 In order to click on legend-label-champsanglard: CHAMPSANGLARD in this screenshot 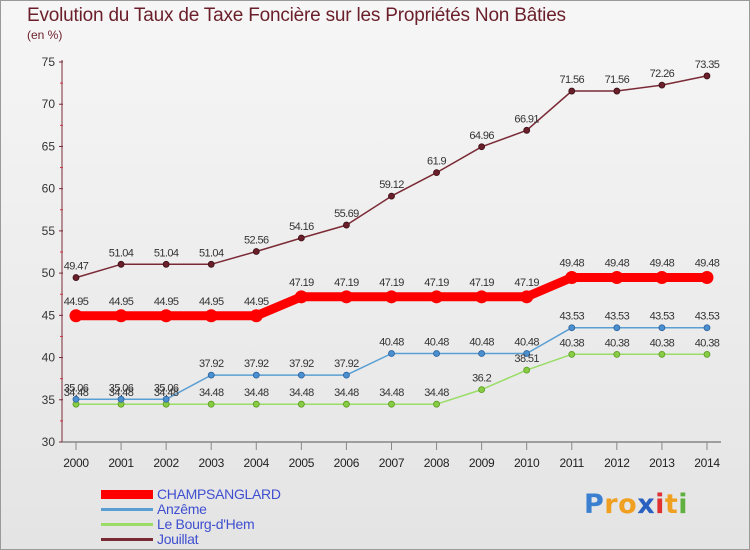, I will do `click(219, 494)`.